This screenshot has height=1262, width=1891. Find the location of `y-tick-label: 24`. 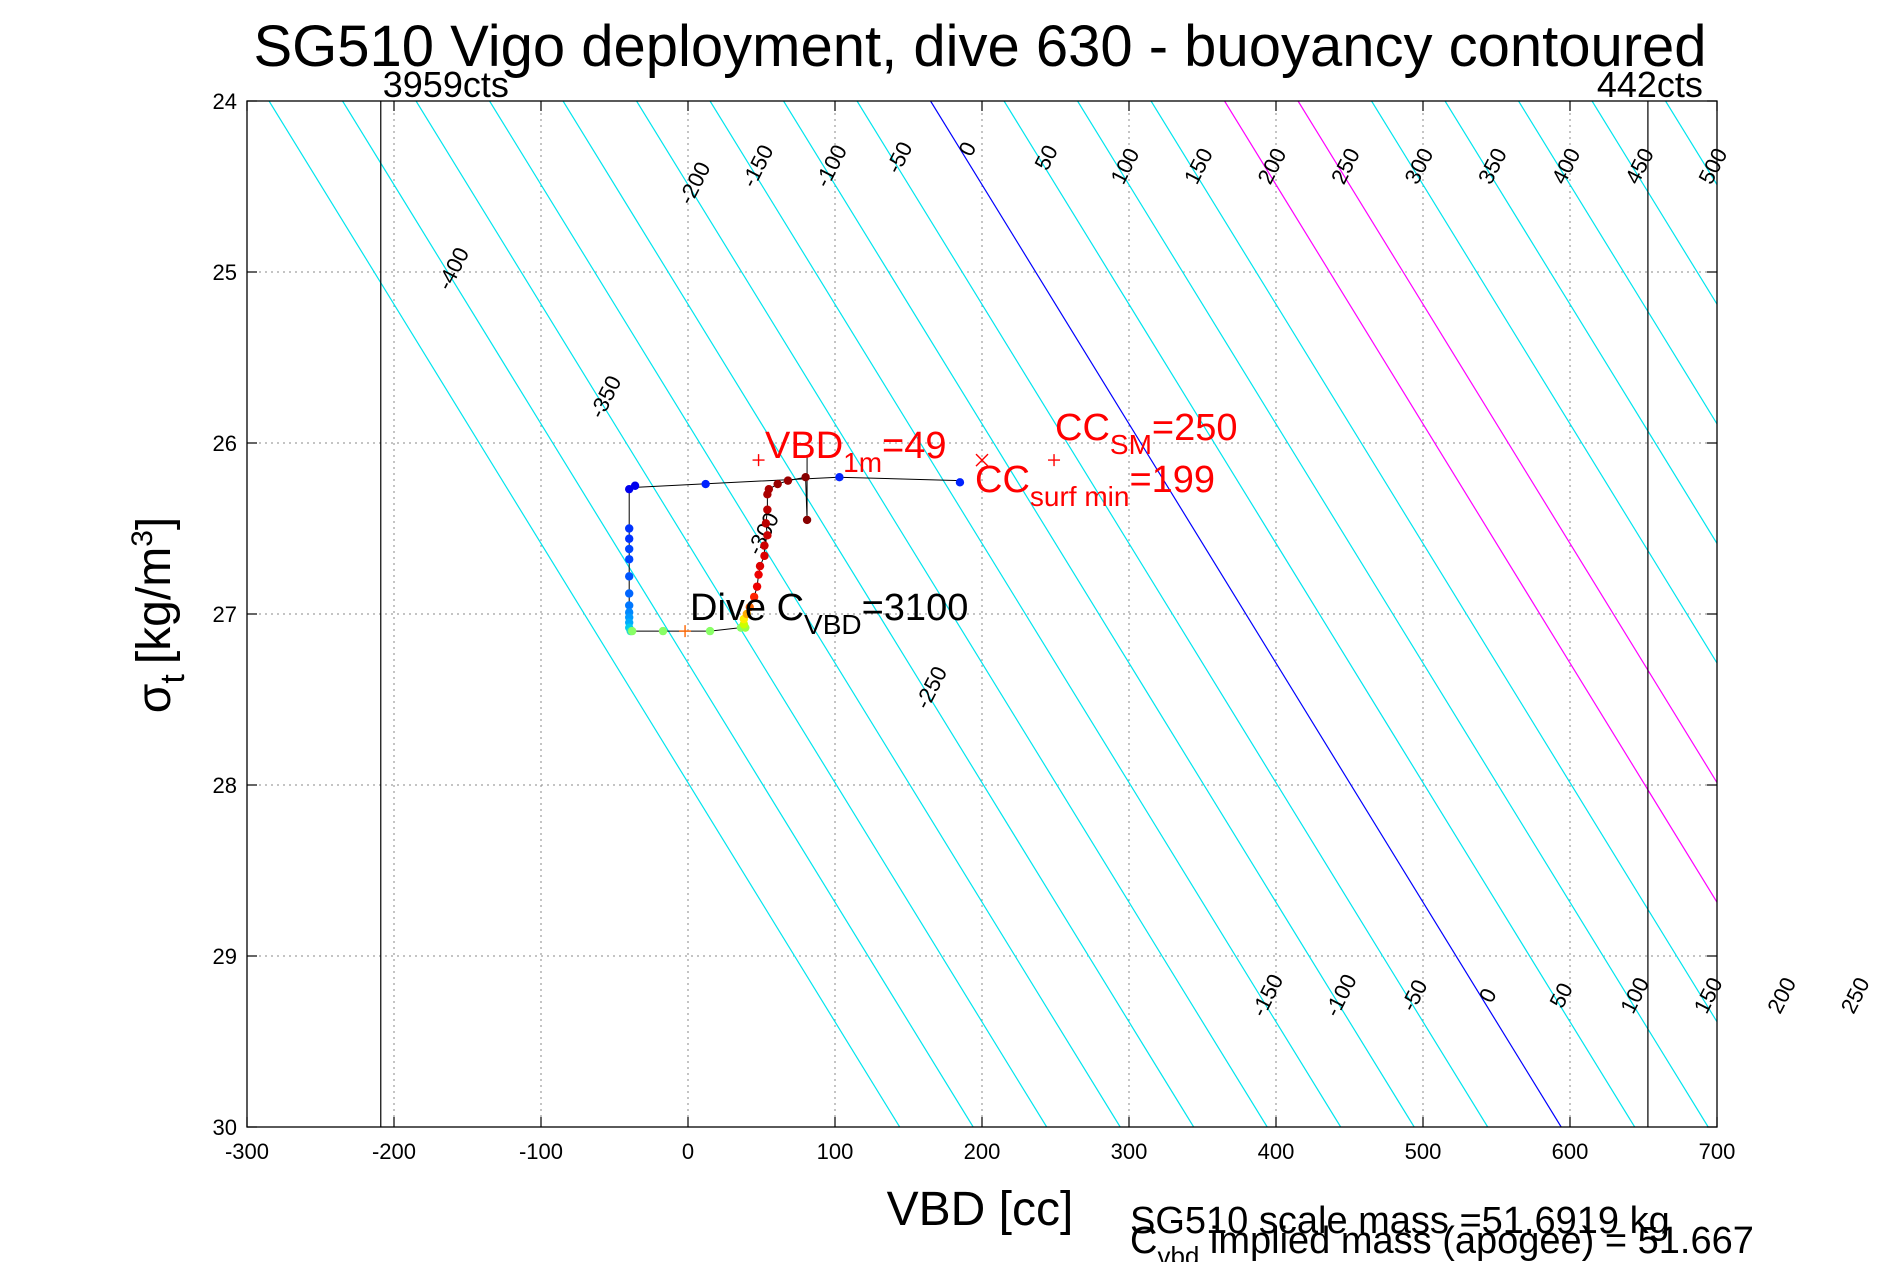

y-tick-label: 24 is located at coordinates (225, 101).